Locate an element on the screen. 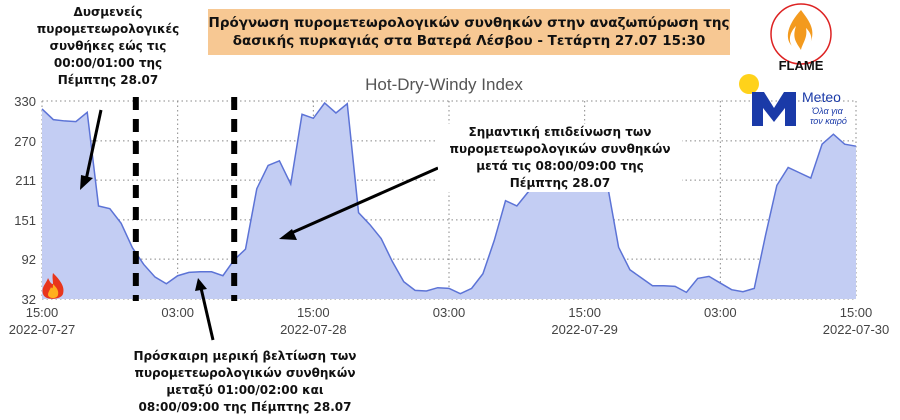  meteo-logo: Meteo Όλα για τον καιρό is located at coordinates (793, 100).